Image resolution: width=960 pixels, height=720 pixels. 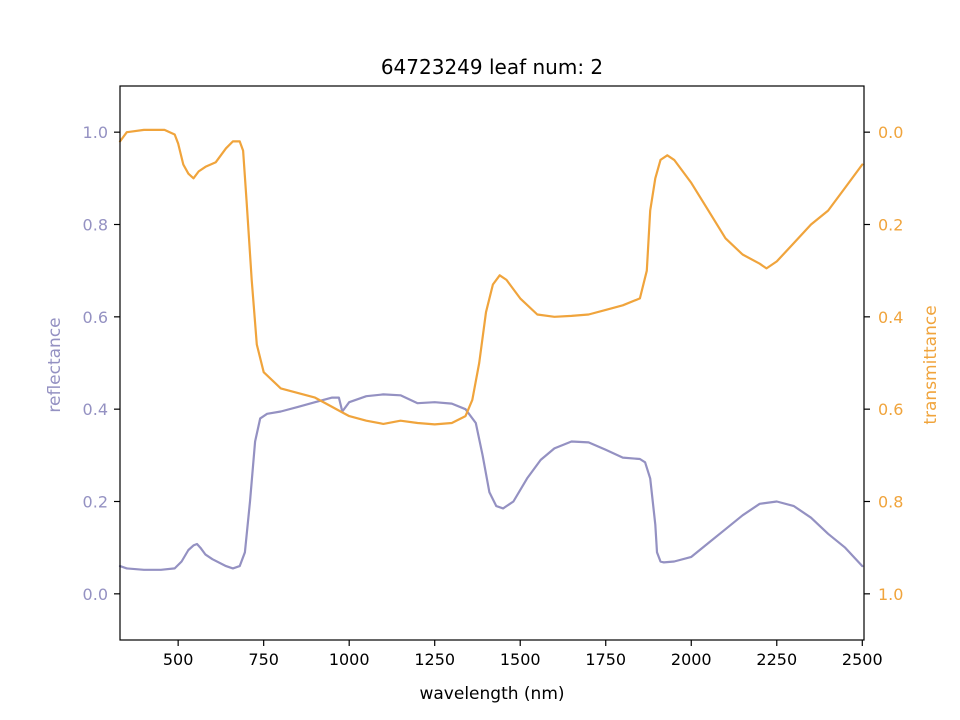 What do you see at coordinates (55, 364) in the screenshot?
I see `y-axis-label-reflectance: reflectance` at bounding box center [55, 364].